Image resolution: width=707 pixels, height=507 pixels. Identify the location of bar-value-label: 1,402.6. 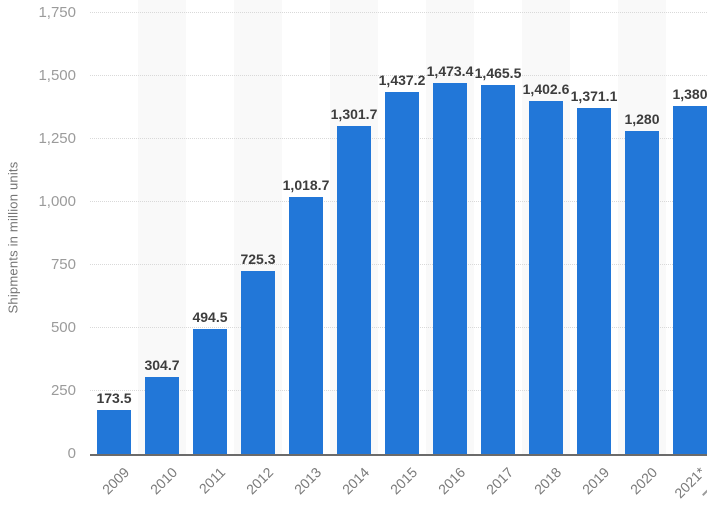
(546, 88).